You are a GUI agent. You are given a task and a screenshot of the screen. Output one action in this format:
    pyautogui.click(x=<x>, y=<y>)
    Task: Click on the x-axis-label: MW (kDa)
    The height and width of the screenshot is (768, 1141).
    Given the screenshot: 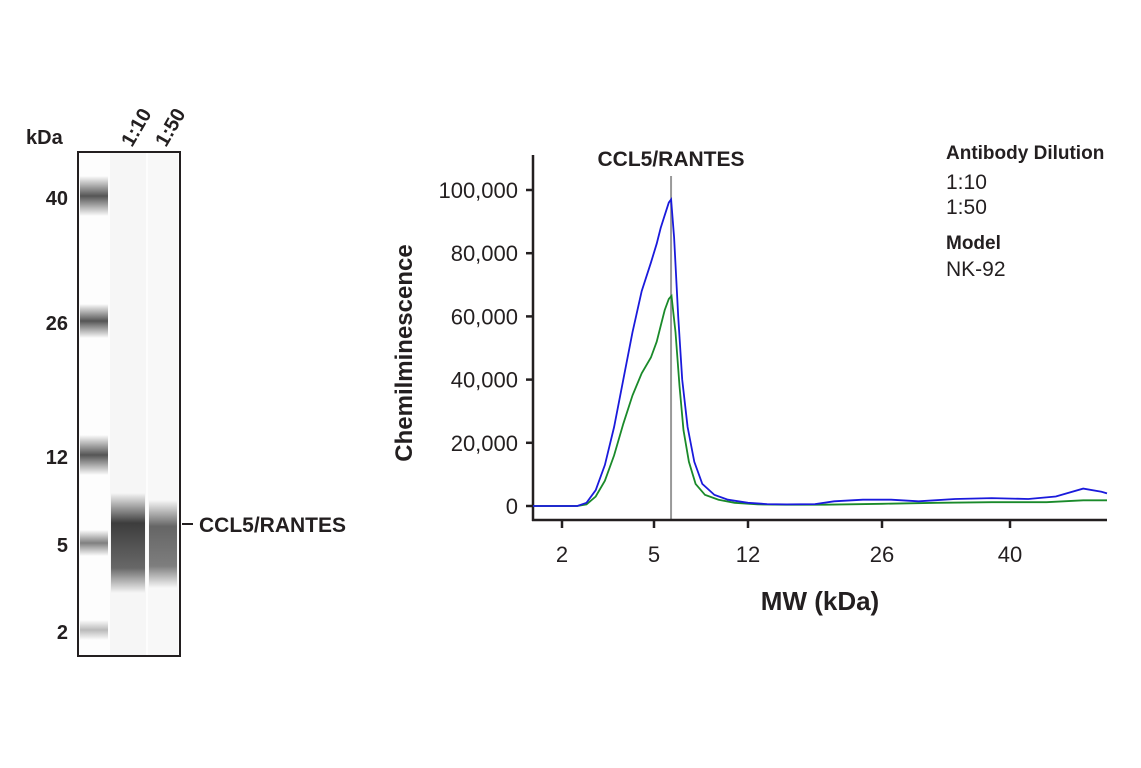 What is the action you would take?
    pyautogui.click(x=820, y=601)
    